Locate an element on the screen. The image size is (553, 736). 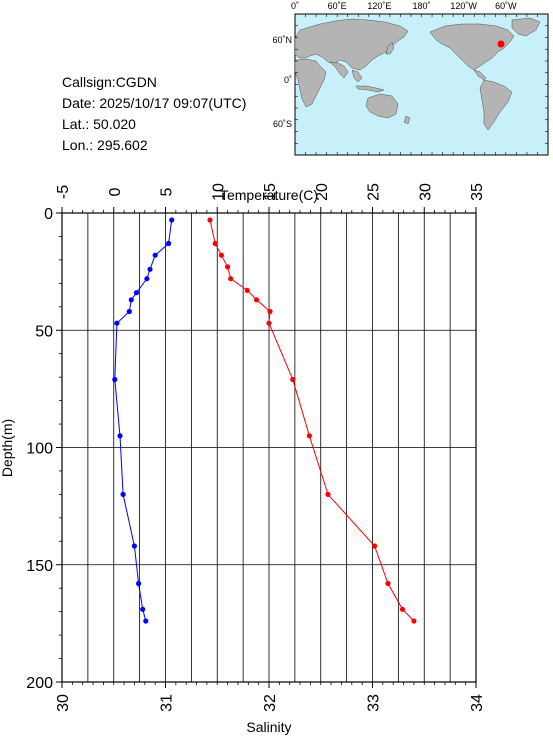
temperature-line is located at coordinates (143, 420).